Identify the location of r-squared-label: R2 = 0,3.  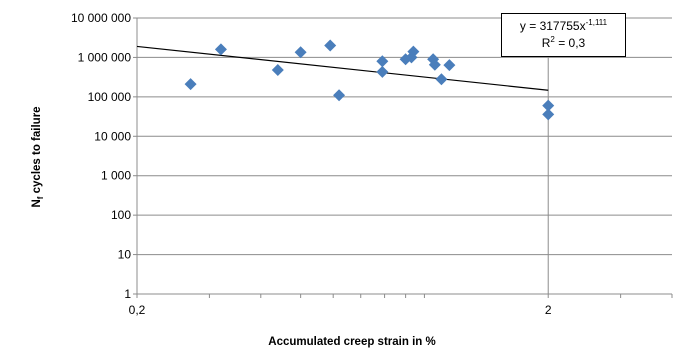
(563, 43).